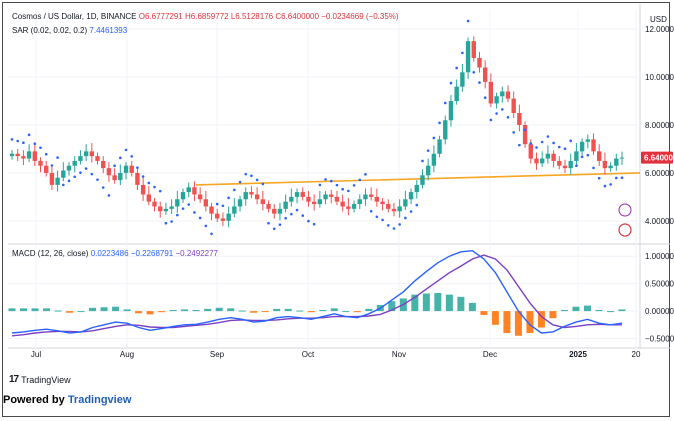 The height and width of the screenshot is (421, 674). I want to click on trendline, so click(418, 179).